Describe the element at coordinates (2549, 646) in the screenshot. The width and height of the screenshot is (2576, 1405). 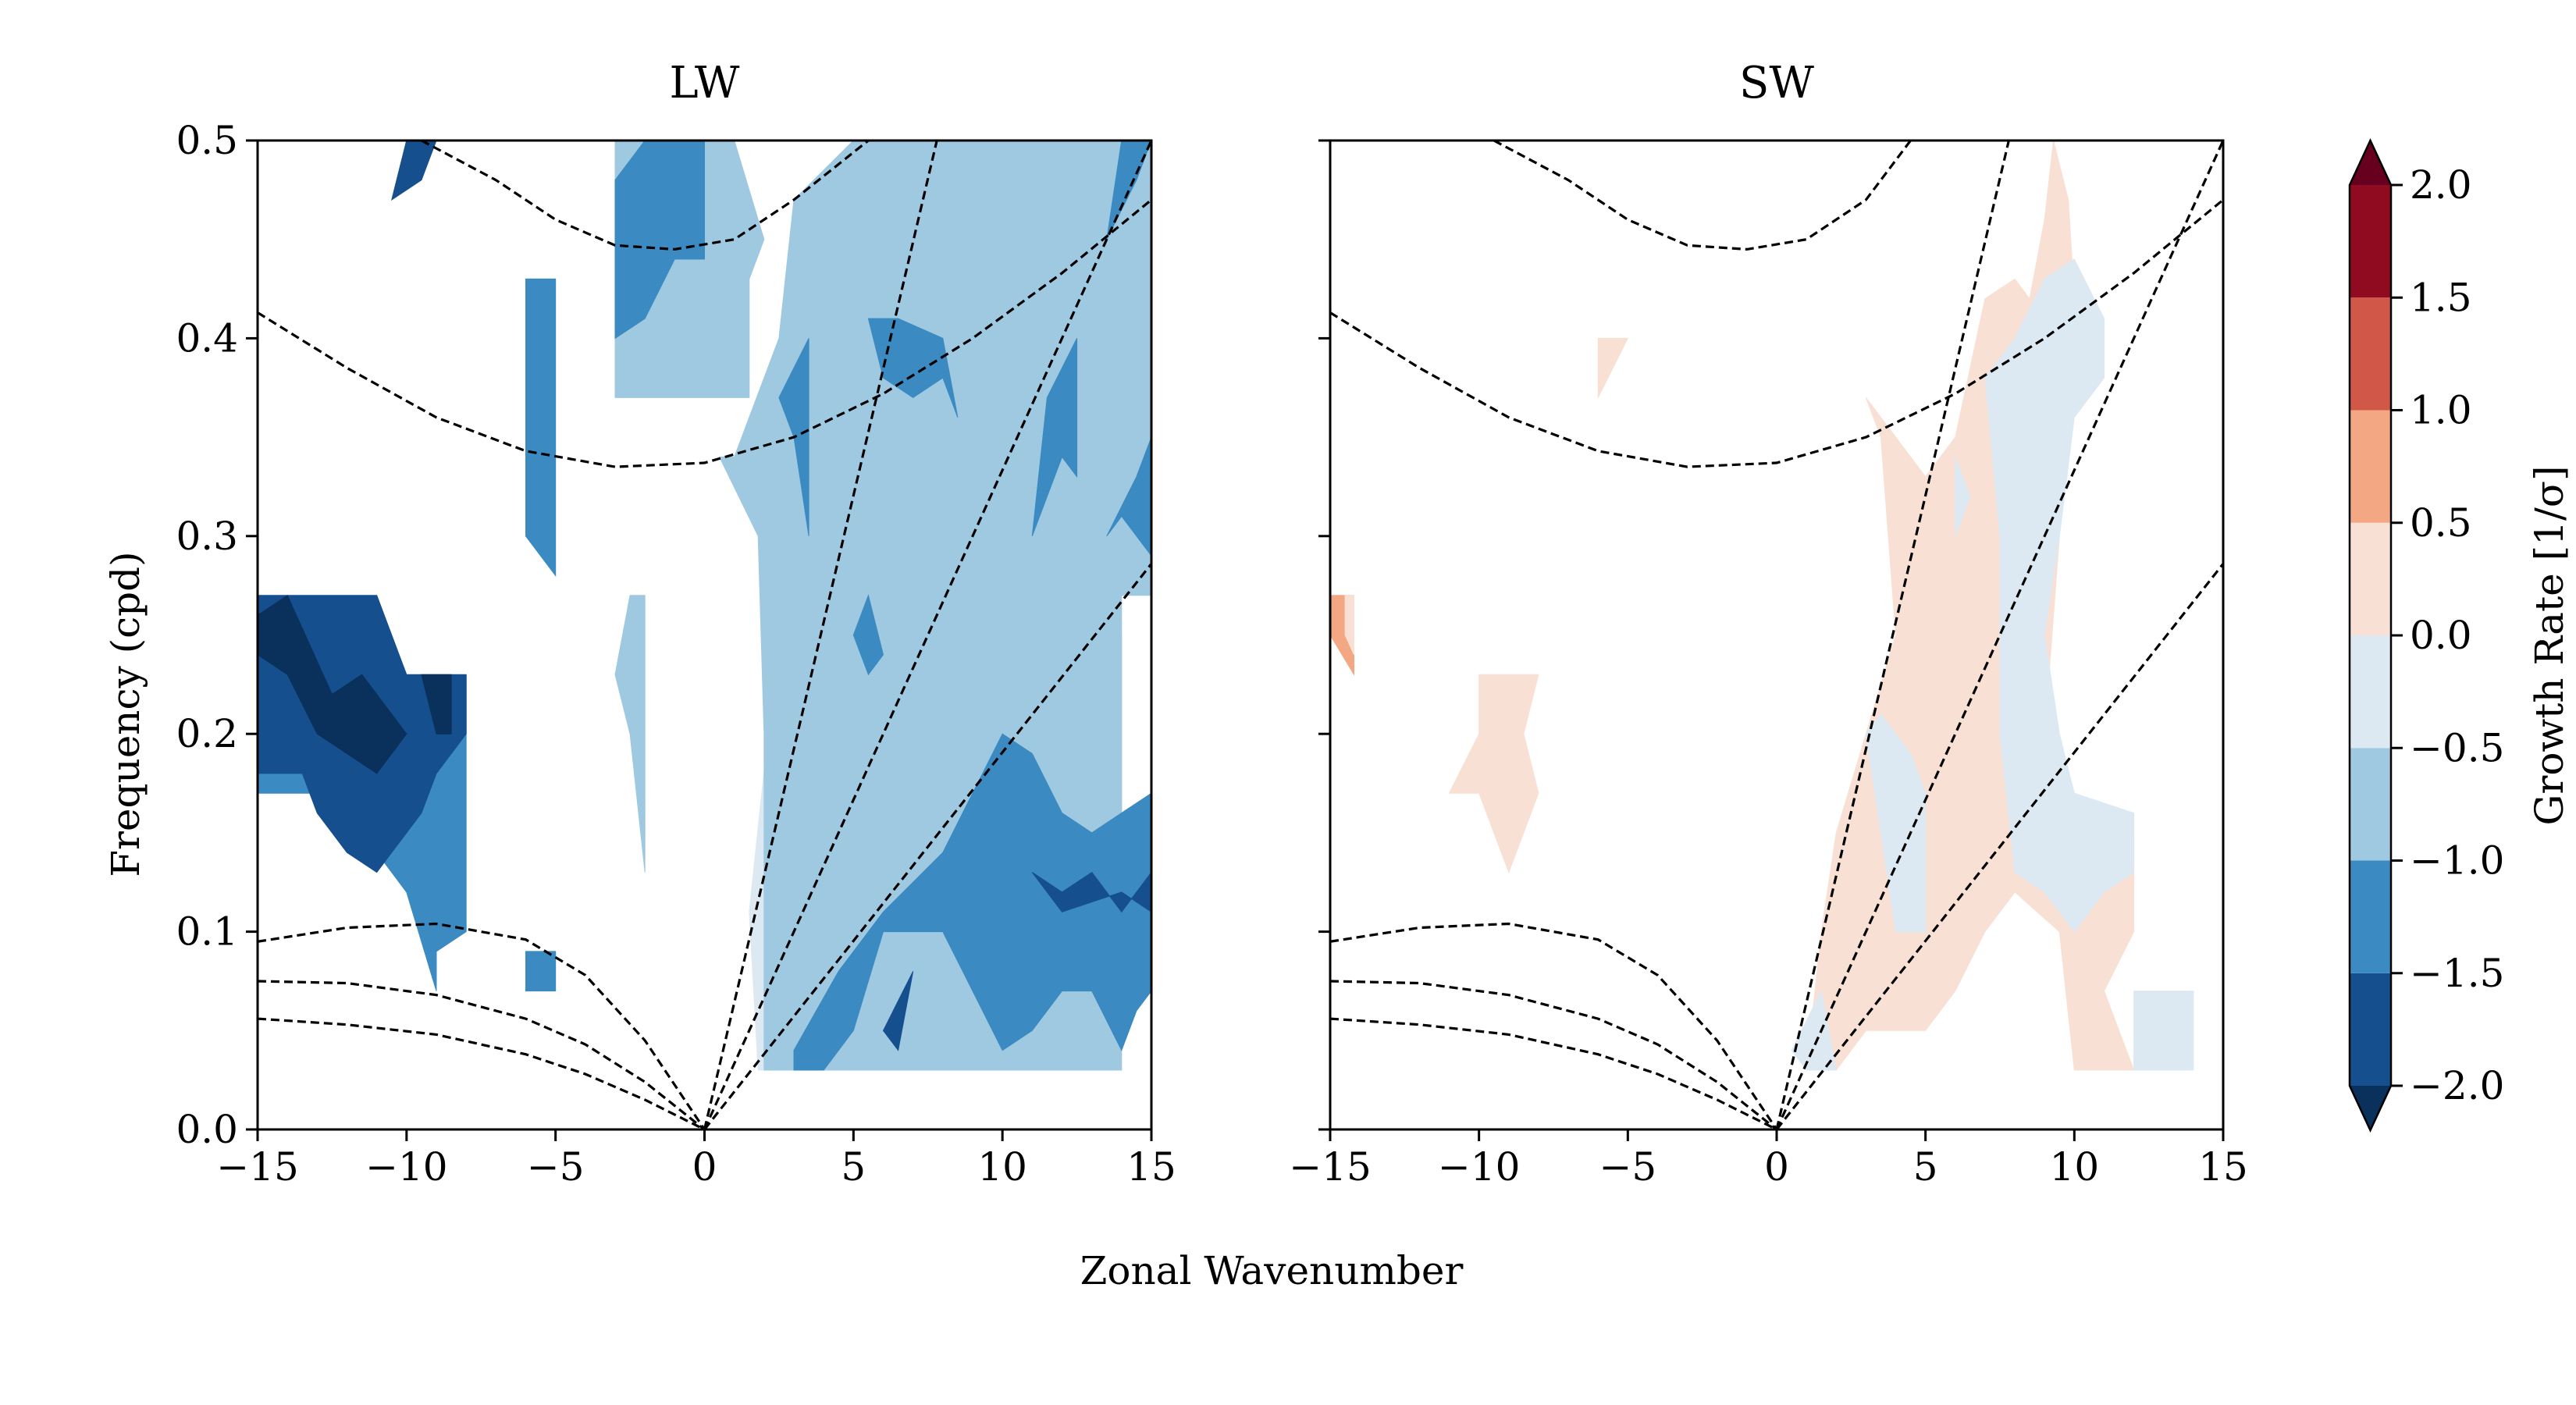
I see `colorbar-label: Growth Rate [1/σ]` at that location.